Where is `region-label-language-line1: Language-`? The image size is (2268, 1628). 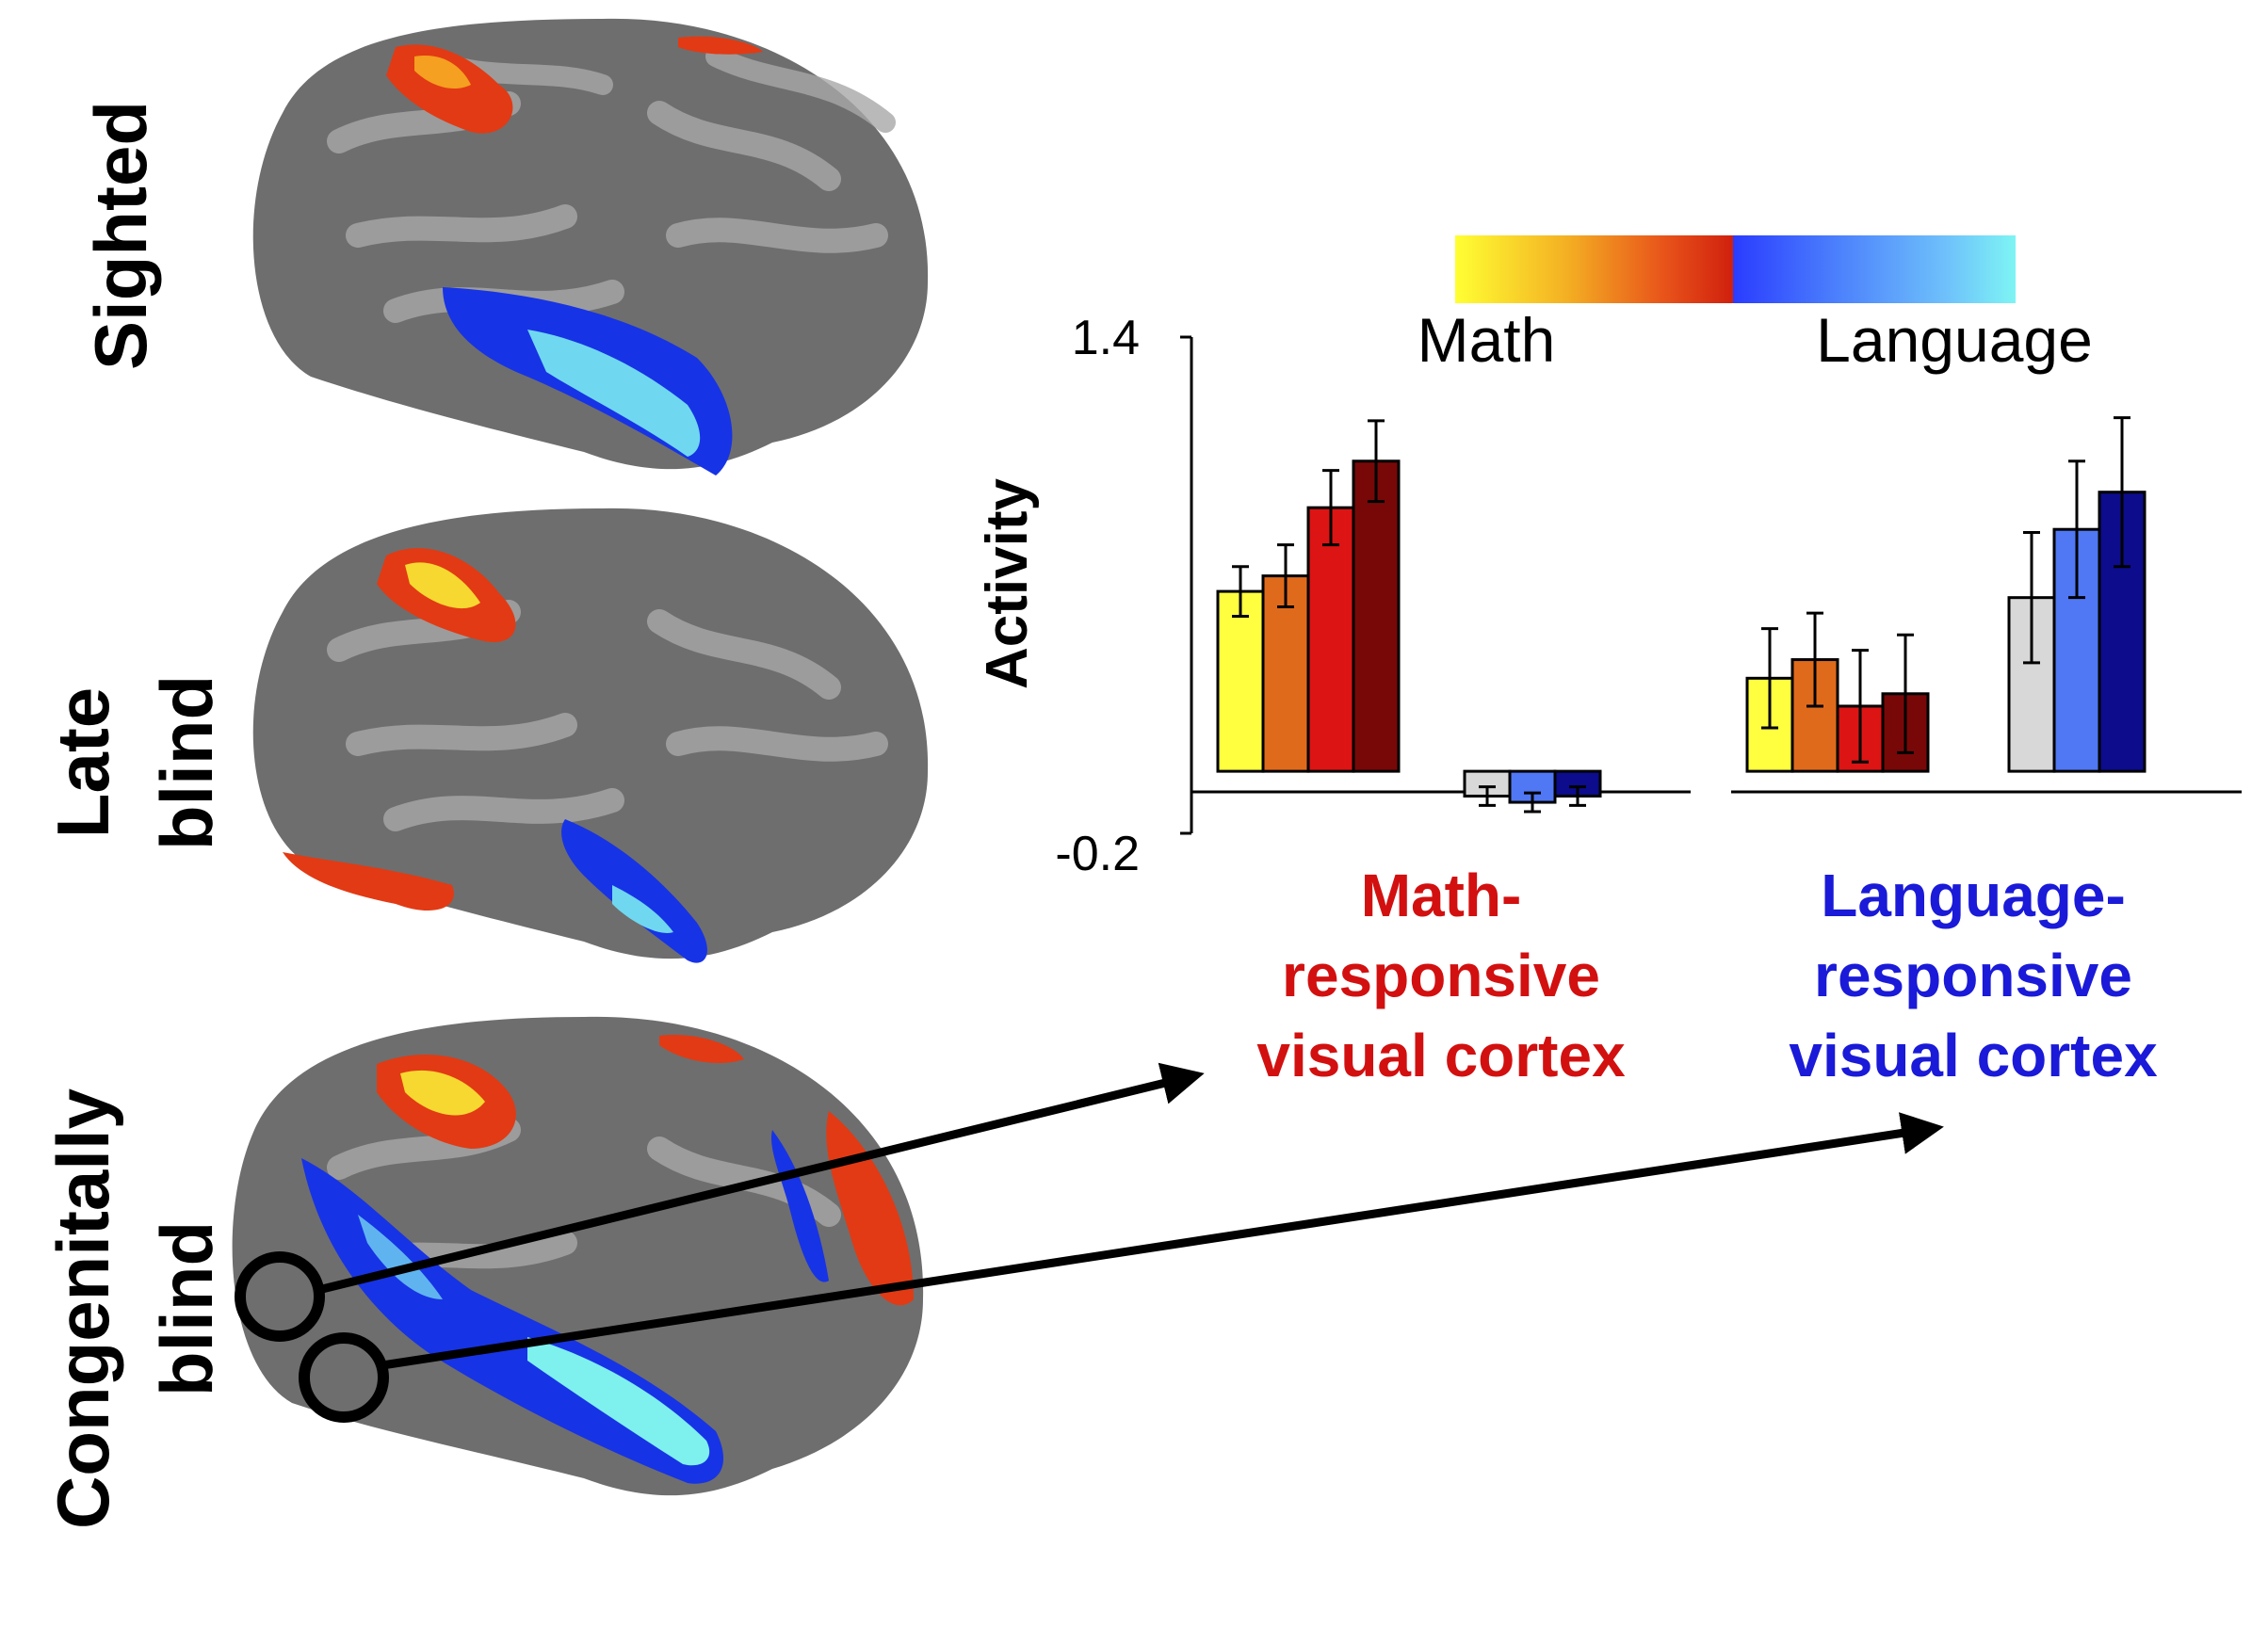 region-label-language-line1: Language- is located at coordinates (1973, 895).